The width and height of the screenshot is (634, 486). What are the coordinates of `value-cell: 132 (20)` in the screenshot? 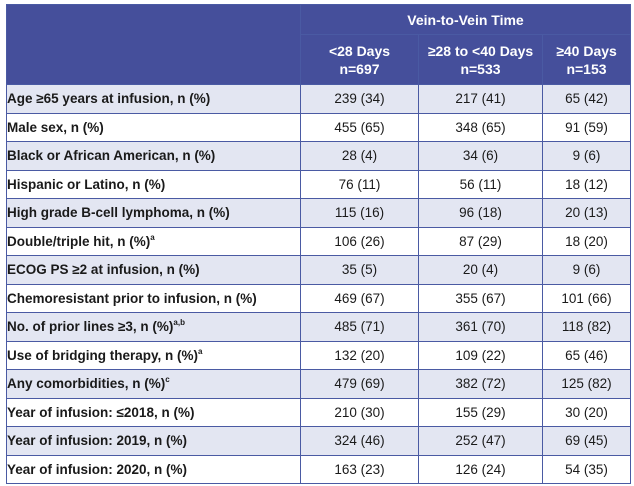 It's located at (359, 355).